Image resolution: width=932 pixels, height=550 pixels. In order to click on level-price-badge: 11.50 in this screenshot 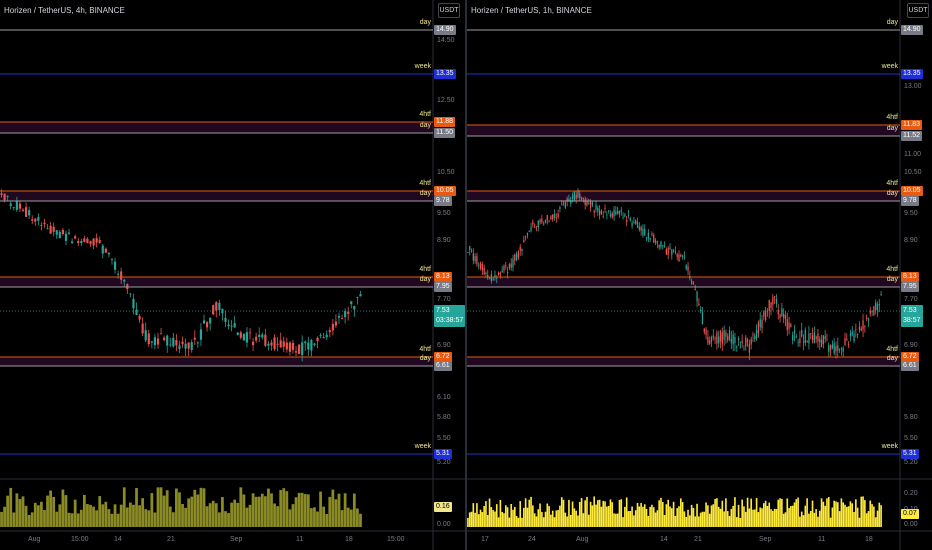, I will do `click(444, 133)`.